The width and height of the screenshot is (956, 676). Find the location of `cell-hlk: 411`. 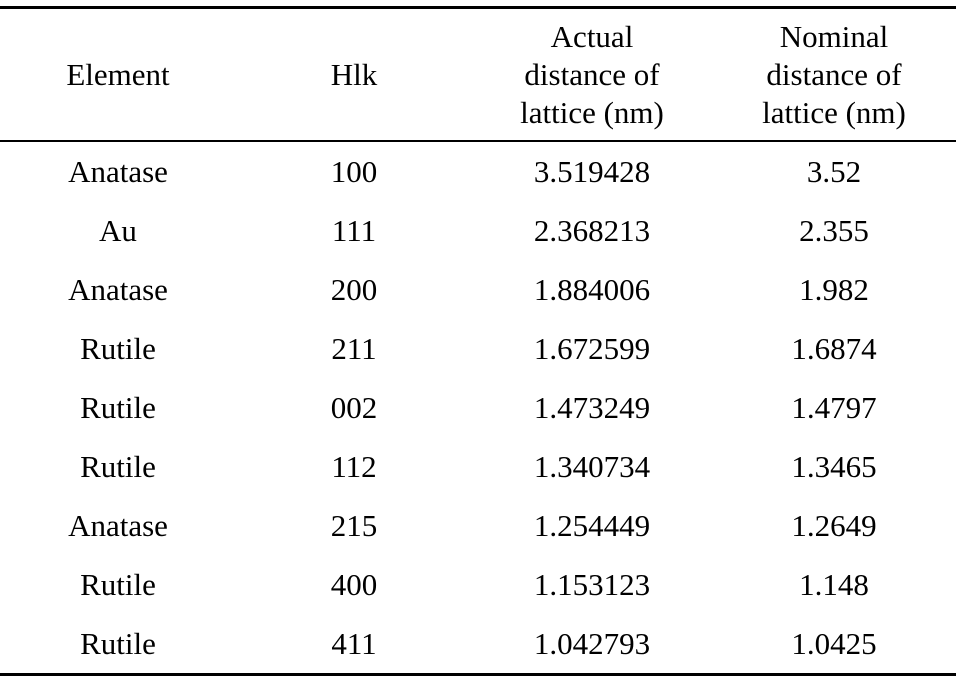

cell-hlk: 411 is located at coordinates (354, 643).